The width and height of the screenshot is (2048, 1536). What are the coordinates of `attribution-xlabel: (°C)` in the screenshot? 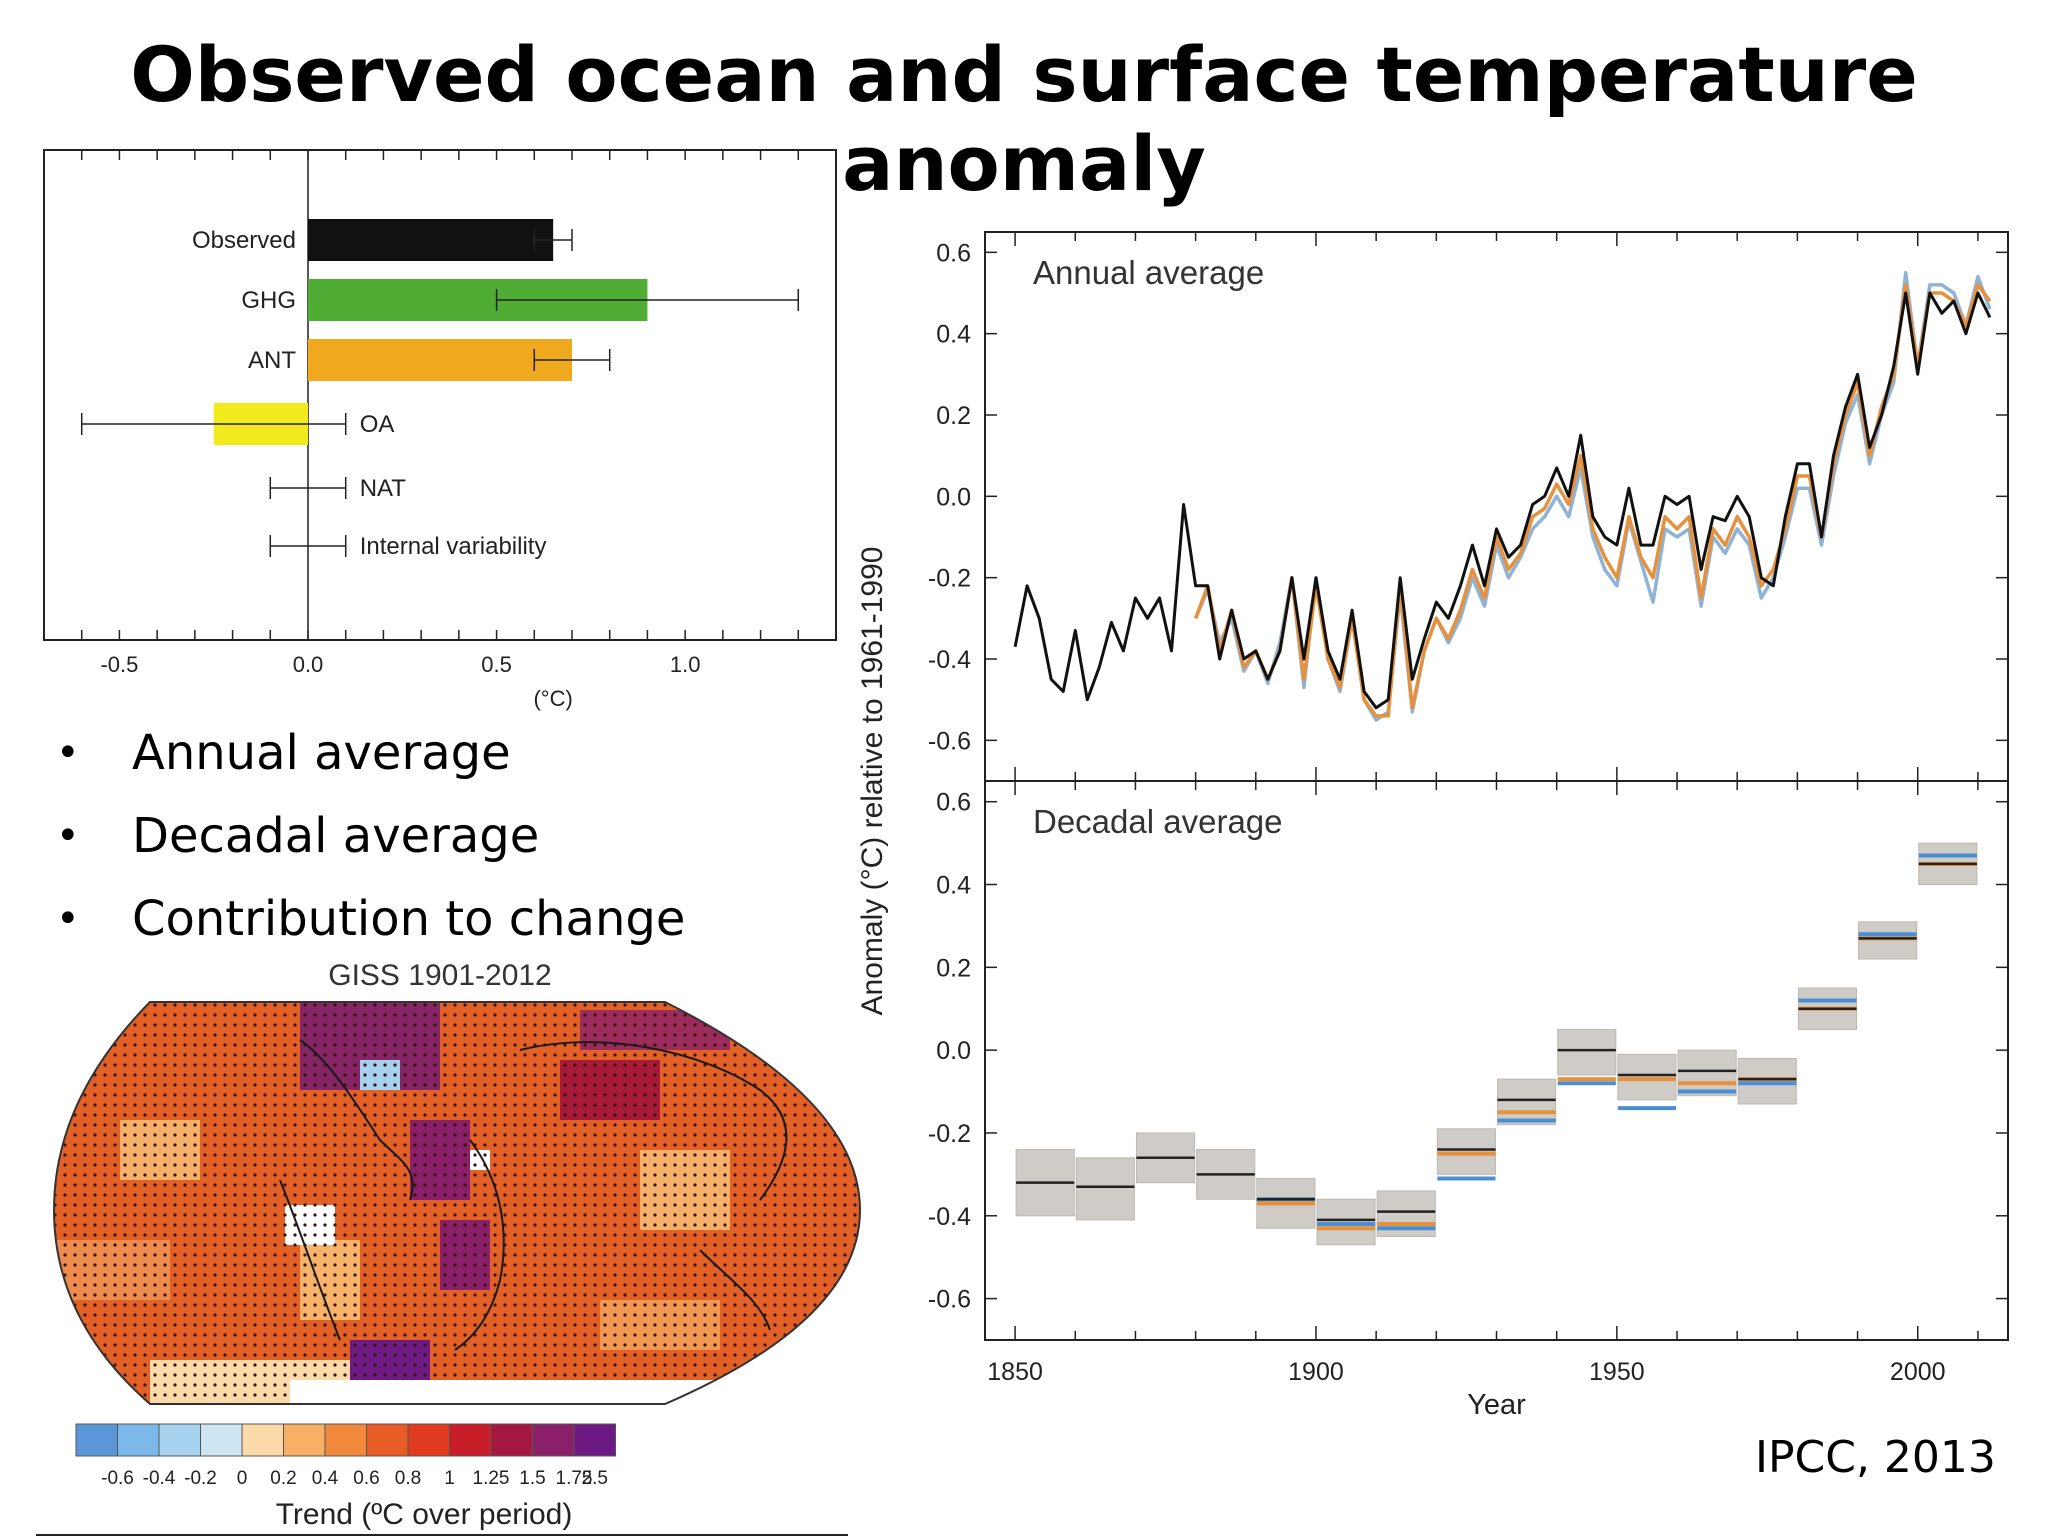 It's located at (552, 698).